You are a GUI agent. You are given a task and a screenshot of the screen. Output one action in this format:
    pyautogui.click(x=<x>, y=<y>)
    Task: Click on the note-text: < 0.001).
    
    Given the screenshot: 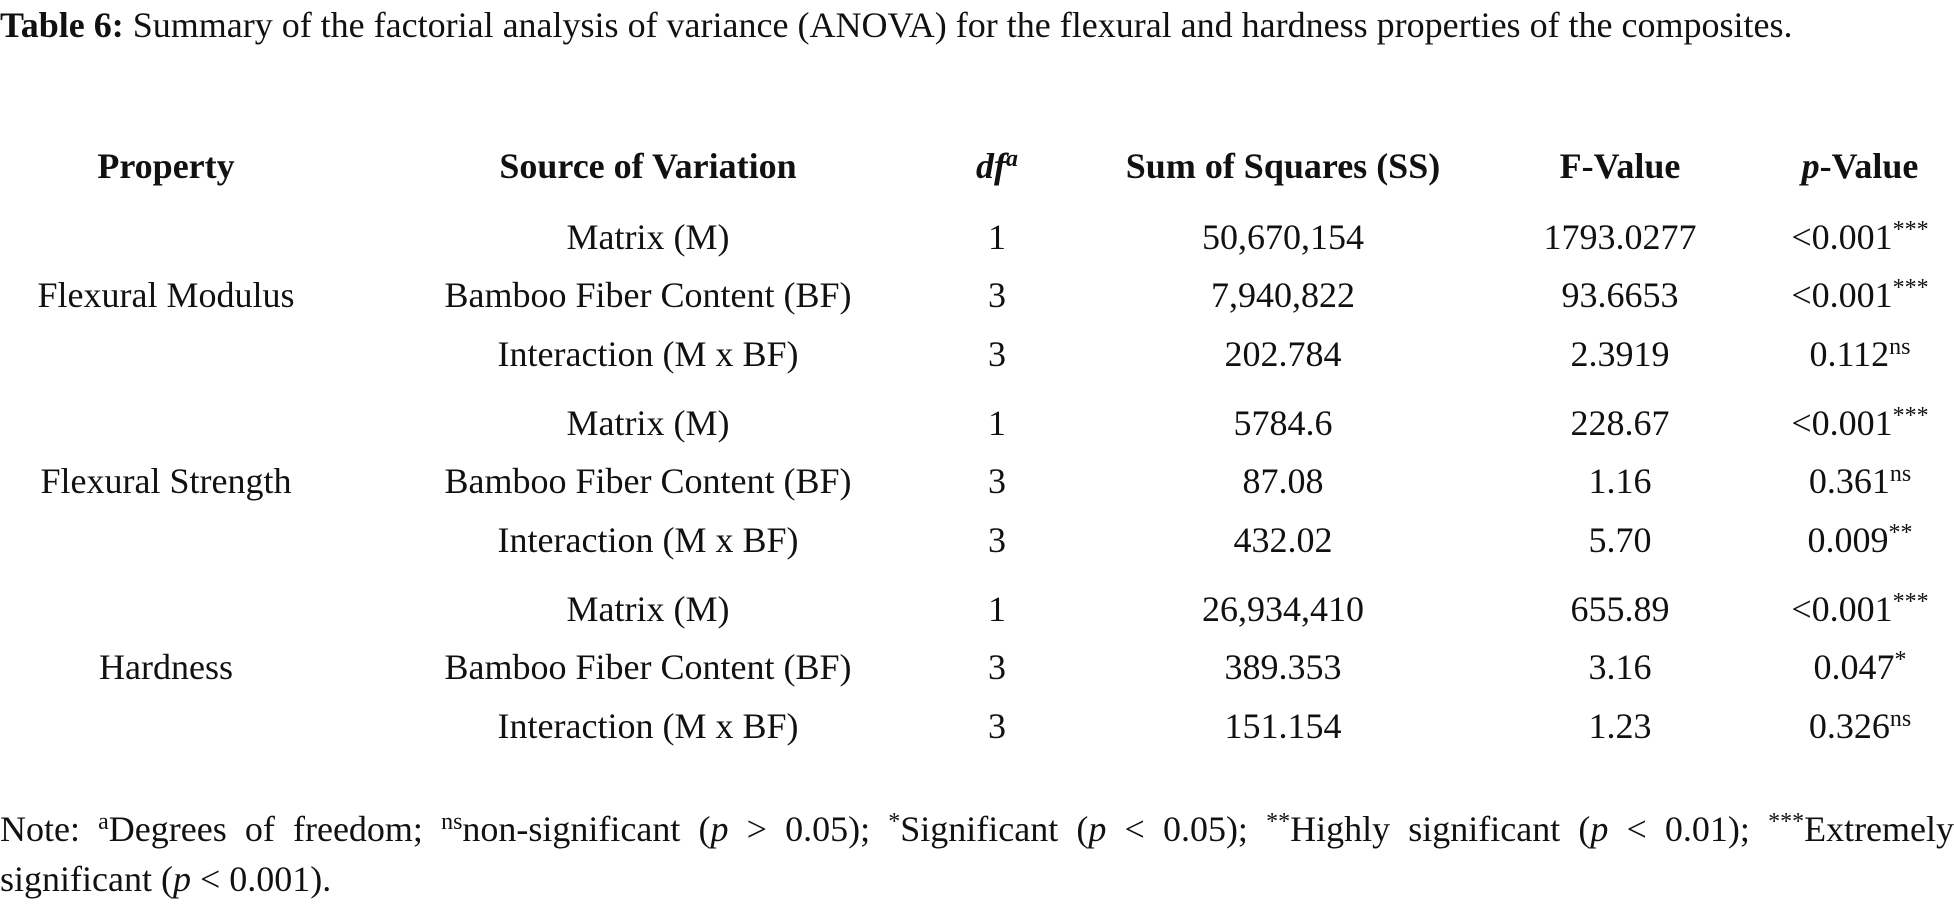 What is the action you would take?
    pyautogui.click(x=261, y=879)
    